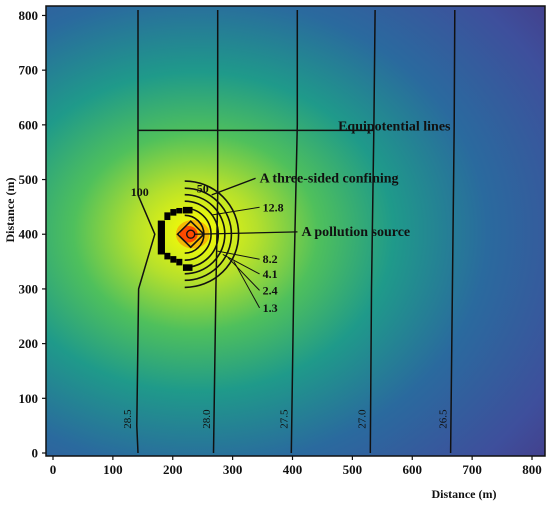  What do you see at coordinates (270, 274) in the screenshot?
I see `concentration-value-label: 4.1` at bounding box center [270, 274].